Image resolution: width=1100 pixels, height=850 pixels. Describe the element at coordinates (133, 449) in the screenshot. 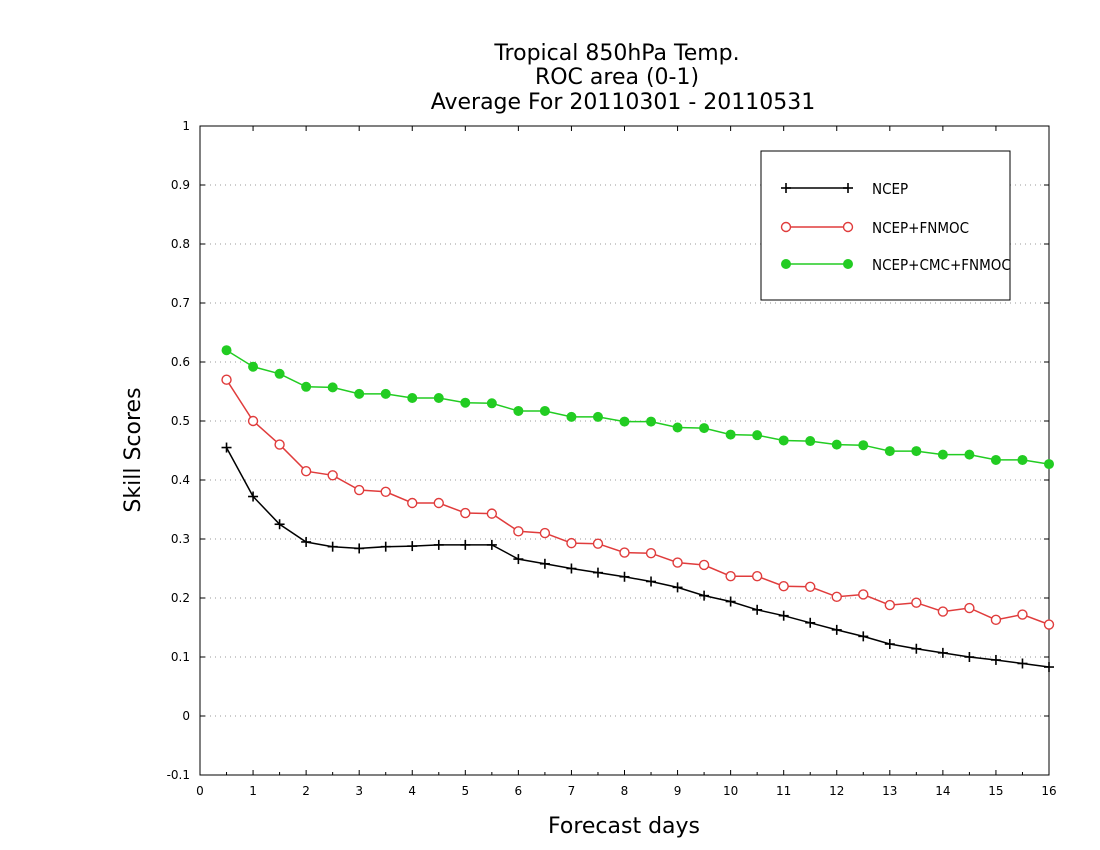

I see `y-axis-label: Skill Scores` at that location.